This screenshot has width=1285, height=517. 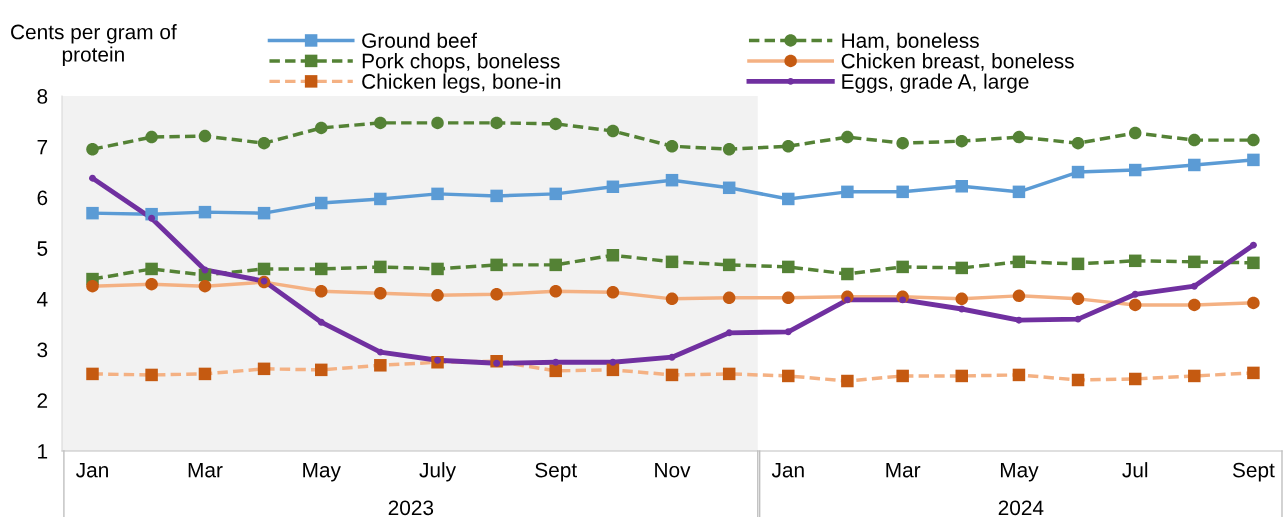 I want to click on legend-label: Ham, boneless, so click(x=910, y=41).